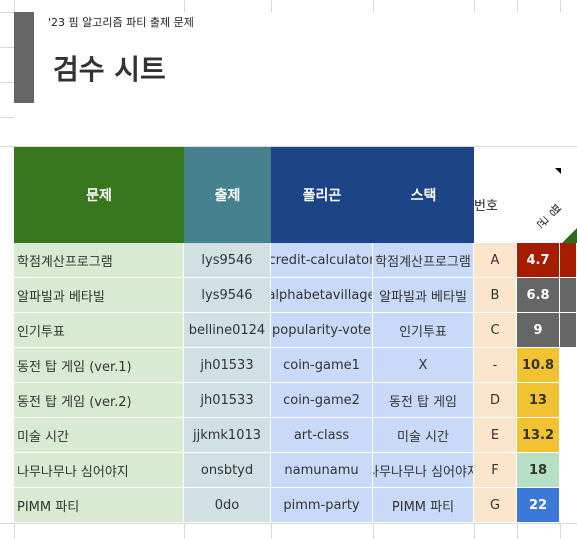  I want to click on table-cell-difficulty: 13, so click(538, 400).